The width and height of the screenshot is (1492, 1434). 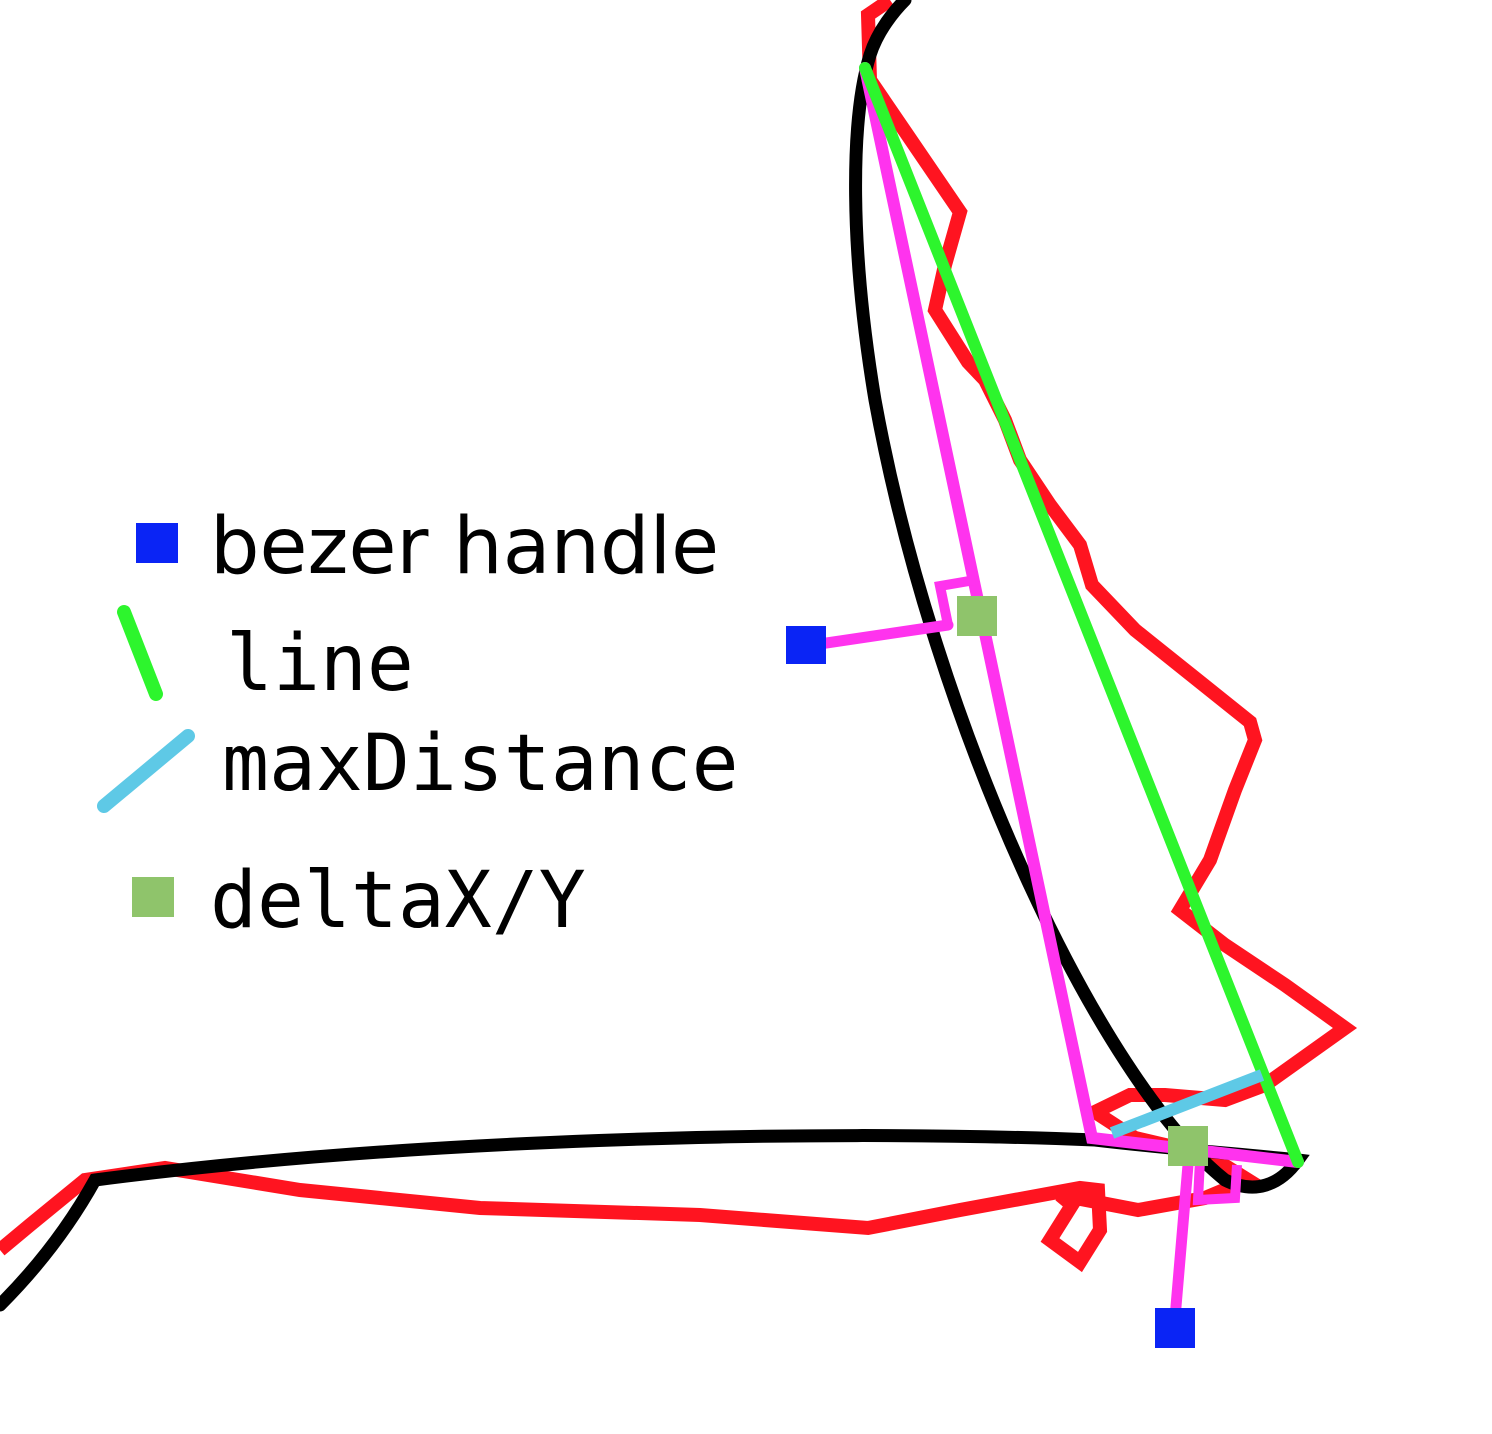 I want to click on legend-green-line-icon, so click(x=140, y=653).